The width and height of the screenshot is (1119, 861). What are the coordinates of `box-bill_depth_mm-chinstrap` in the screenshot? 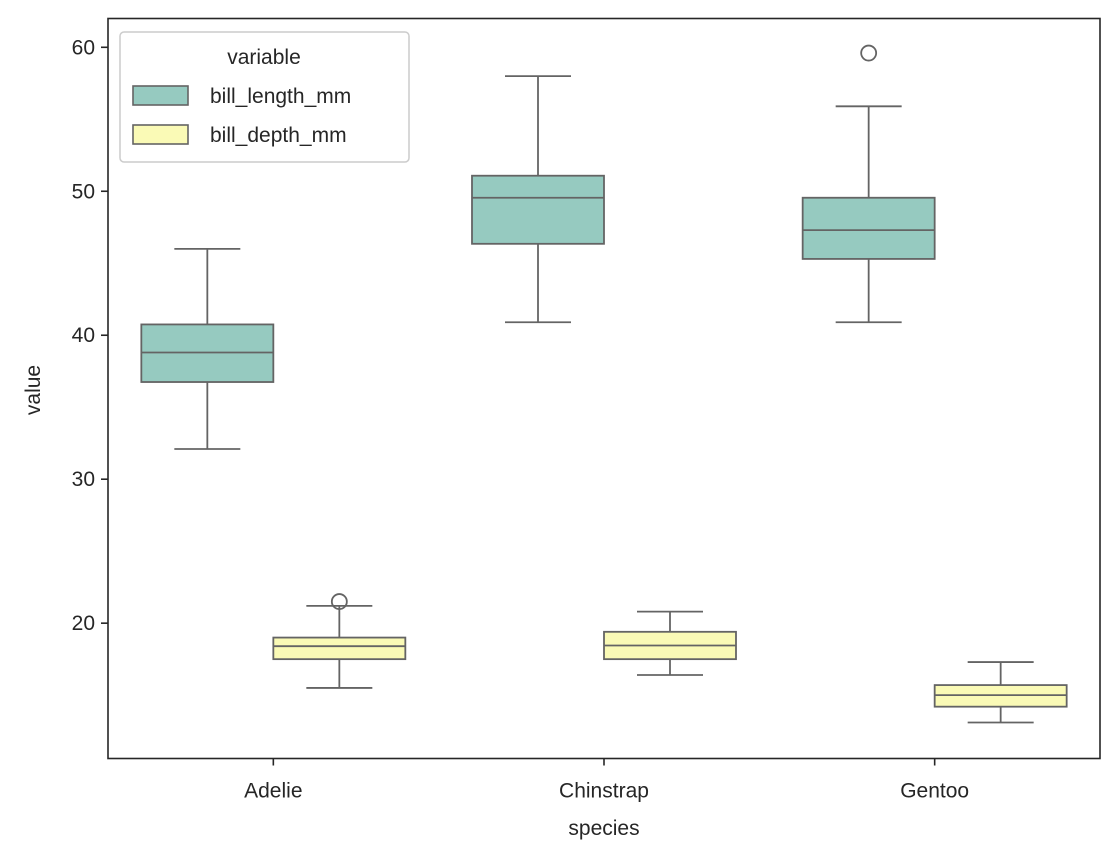 It's located at (670, 643).